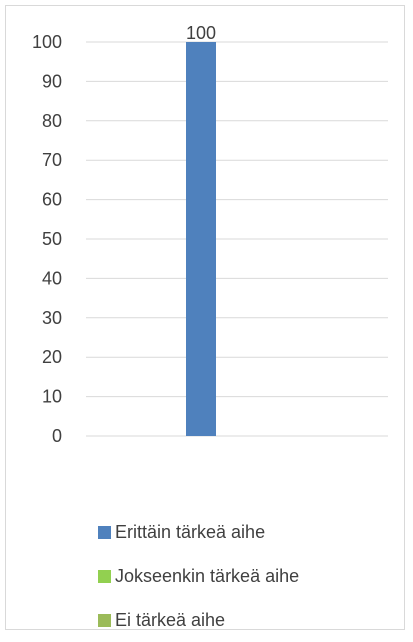  I want to click on y-tick-label: 50, so click(52, 239).